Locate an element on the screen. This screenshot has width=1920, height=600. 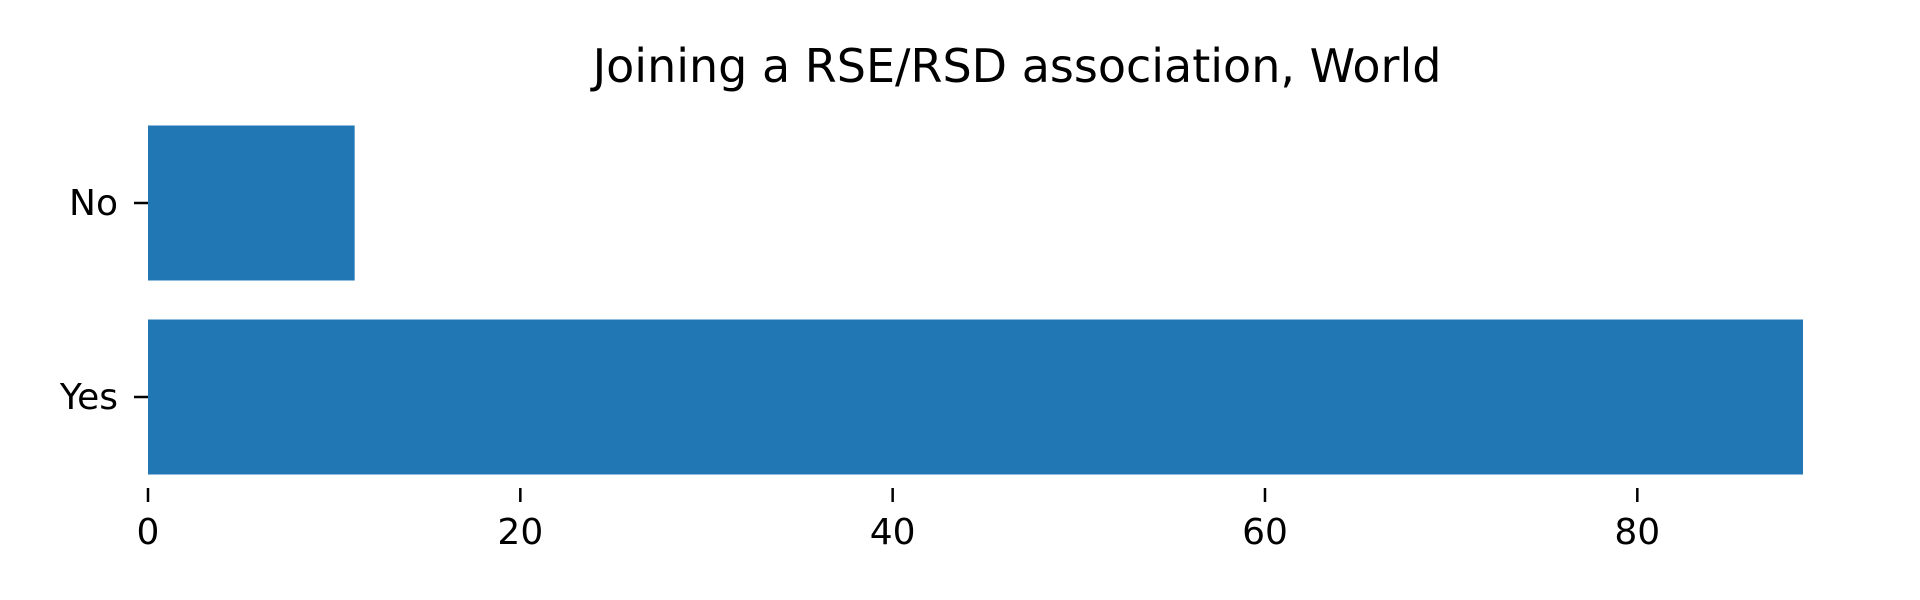
x-tick-label-40: 40 is located at coordinates (893, 532).